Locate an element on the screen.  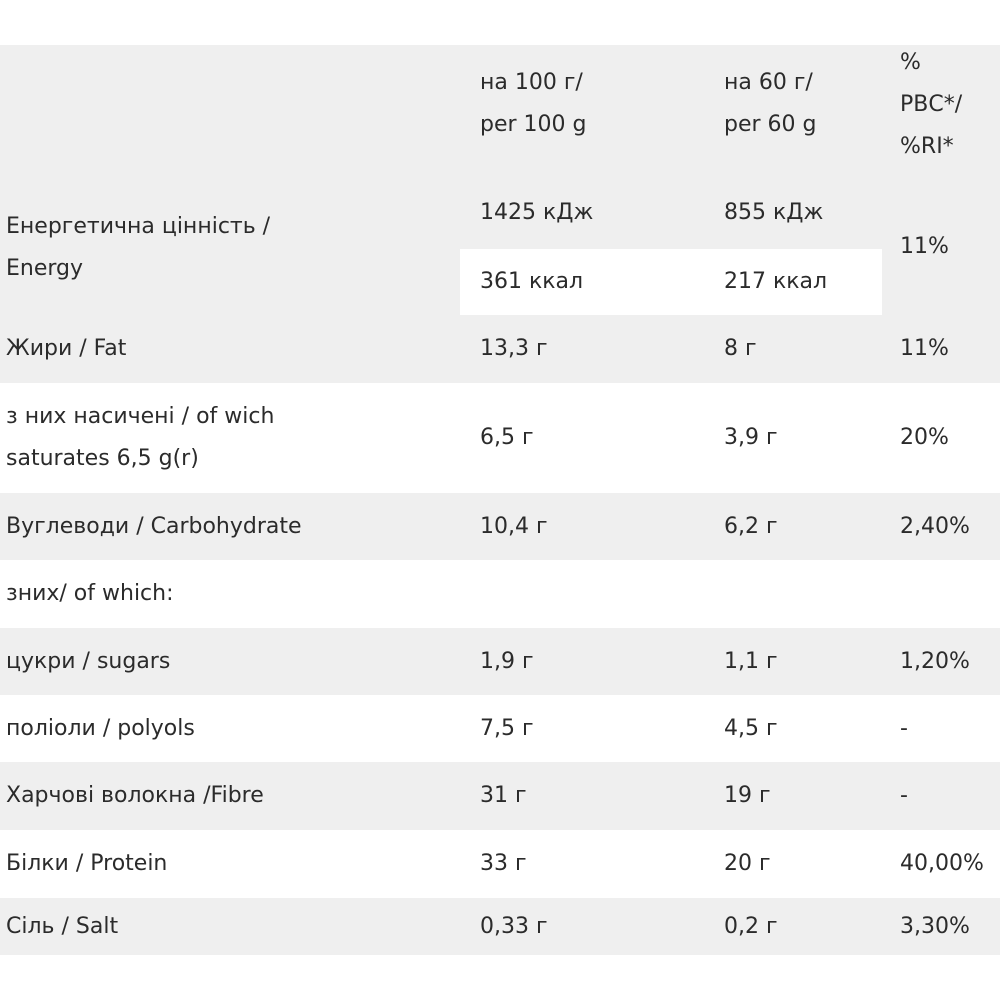
row-label: Харчові волокна /Fibre is located at coordinates (135, 795).